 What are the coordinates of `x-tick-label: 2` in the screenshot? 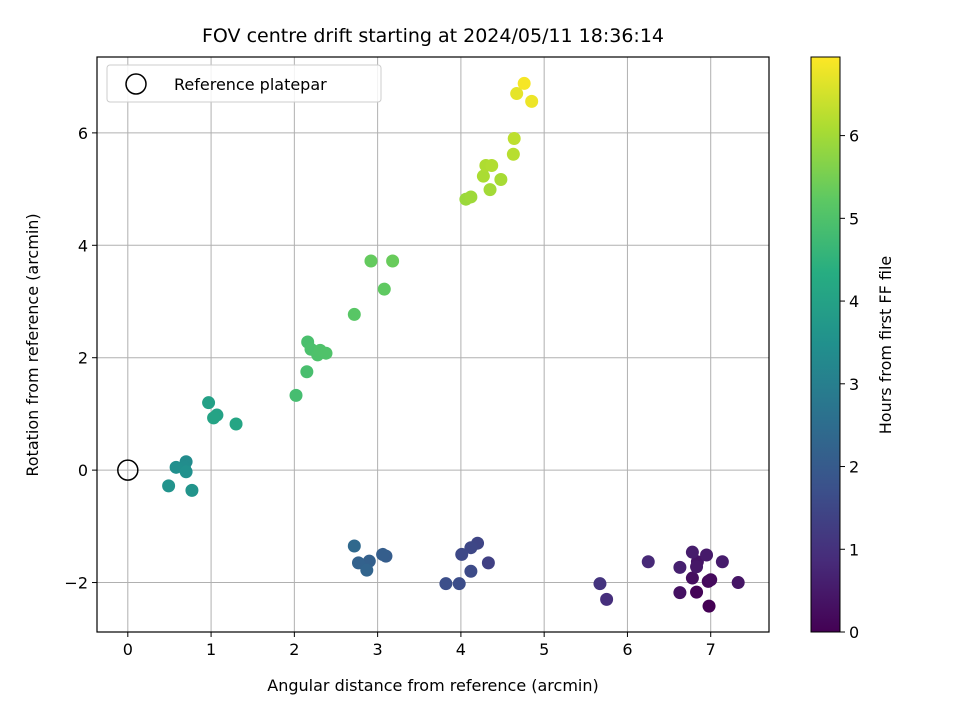 It's located at (294, 649).